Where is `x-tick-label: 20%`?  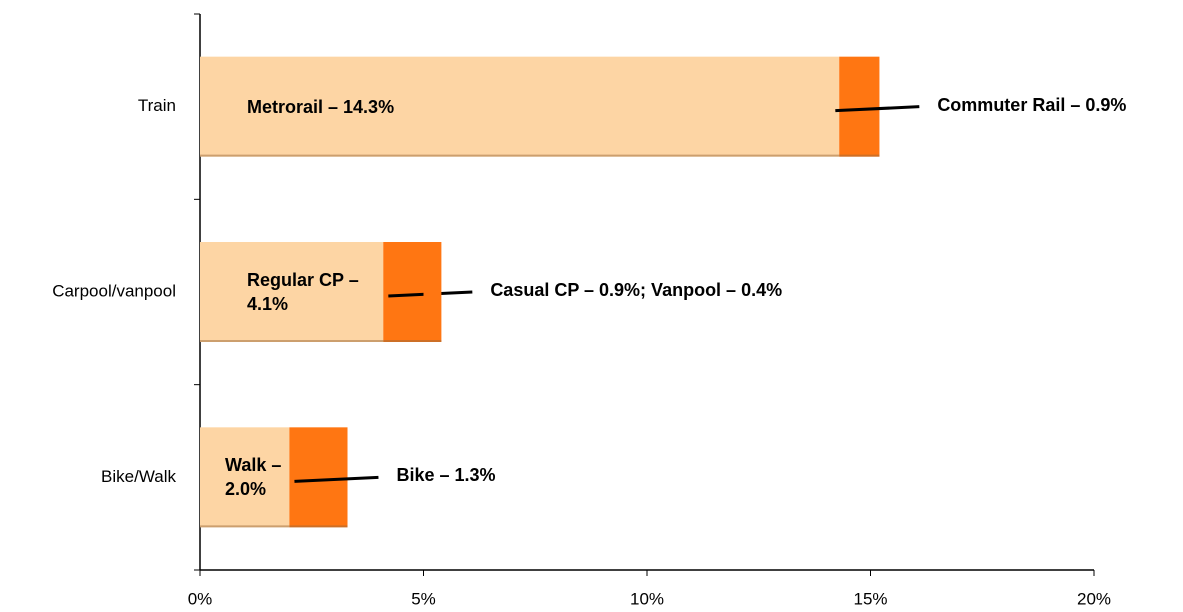
x-tick-label: 20% is located at coordinates (1094, 598).